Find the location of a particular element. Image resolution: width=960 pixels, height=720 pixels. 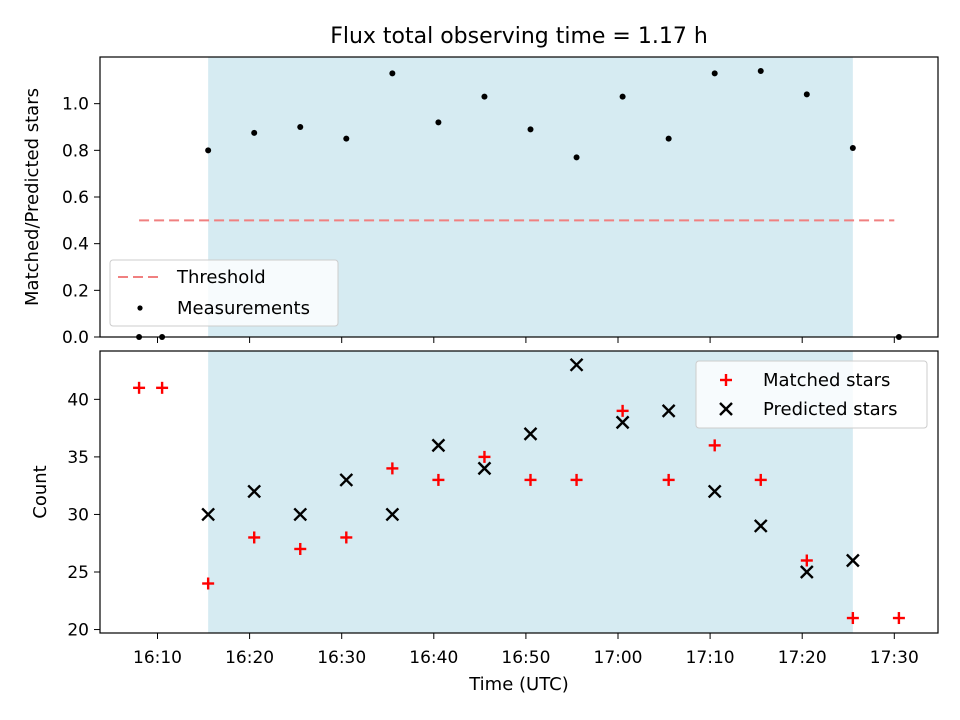

x-tick-label: 16:20 is located at coordinates (249, 658).